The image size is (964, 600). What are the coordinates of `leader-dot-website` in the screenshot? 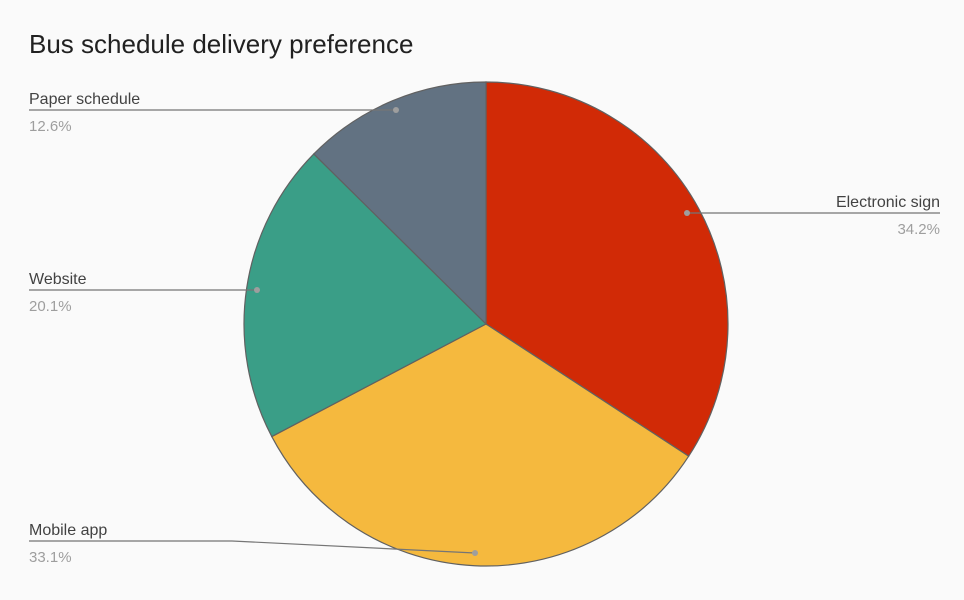 It's located at (257, 290).